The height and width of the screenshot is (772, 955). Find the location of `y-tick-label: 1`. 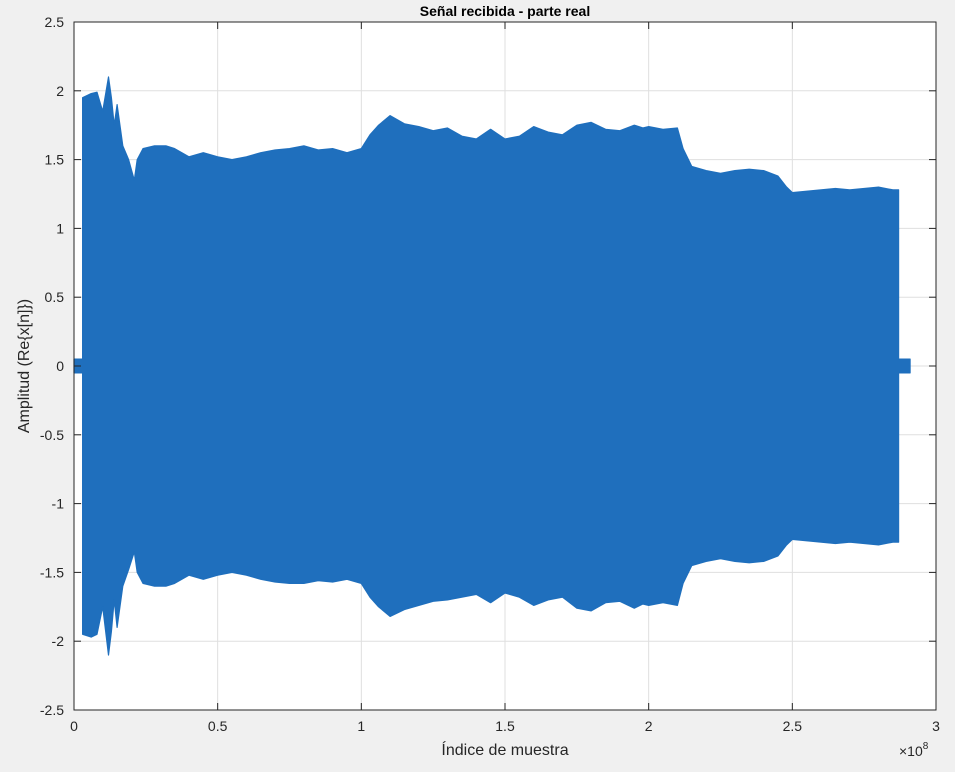

y-tick-label: 1 is located at coordinates (60, 228).